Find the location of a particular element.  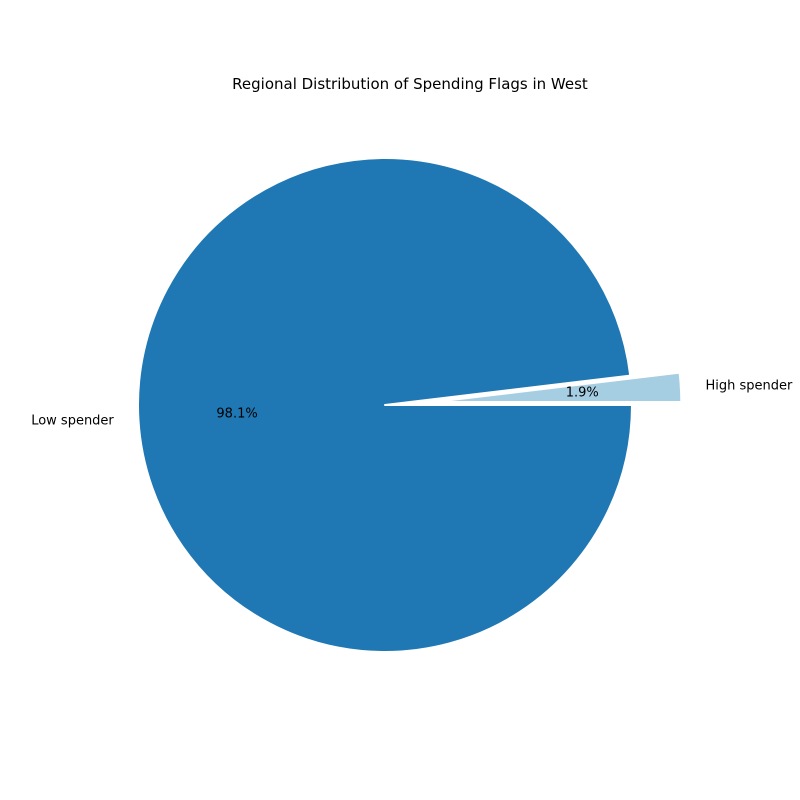

slice-label-low-spender: Low spender is located at coordinates (72, 421).